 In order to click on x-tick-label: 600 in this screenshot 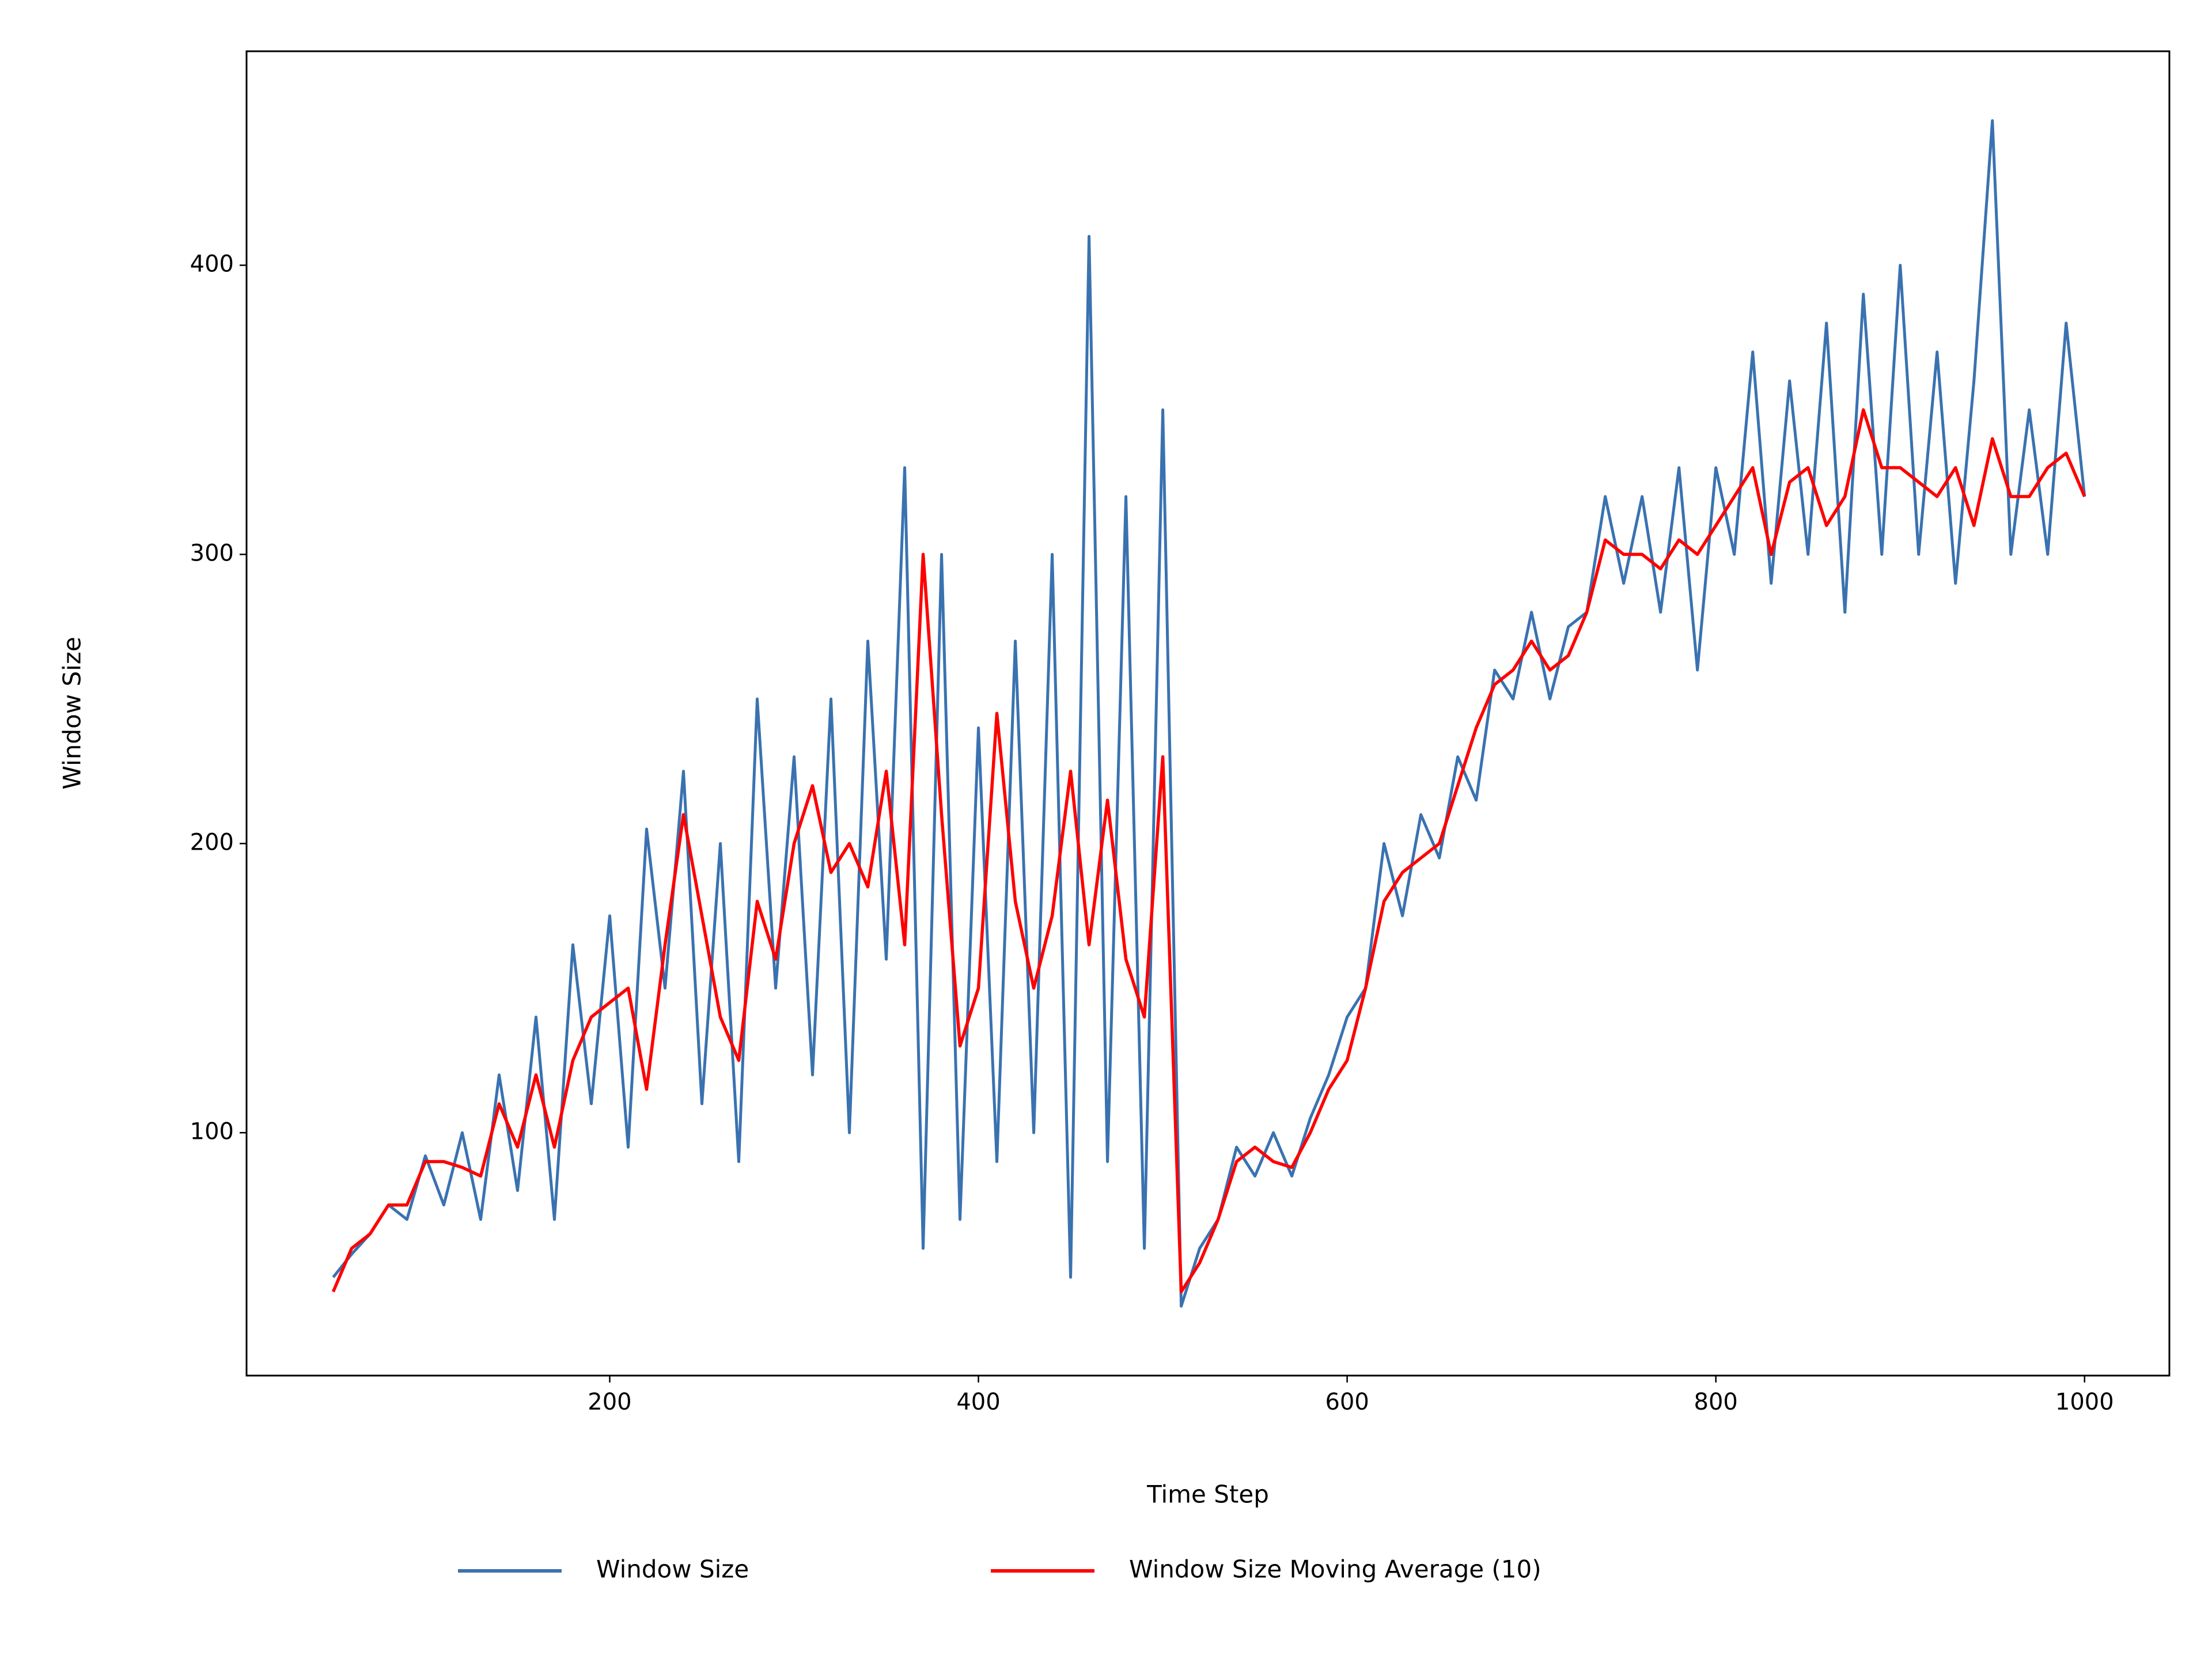, I will do `click(1347, 1402)`.